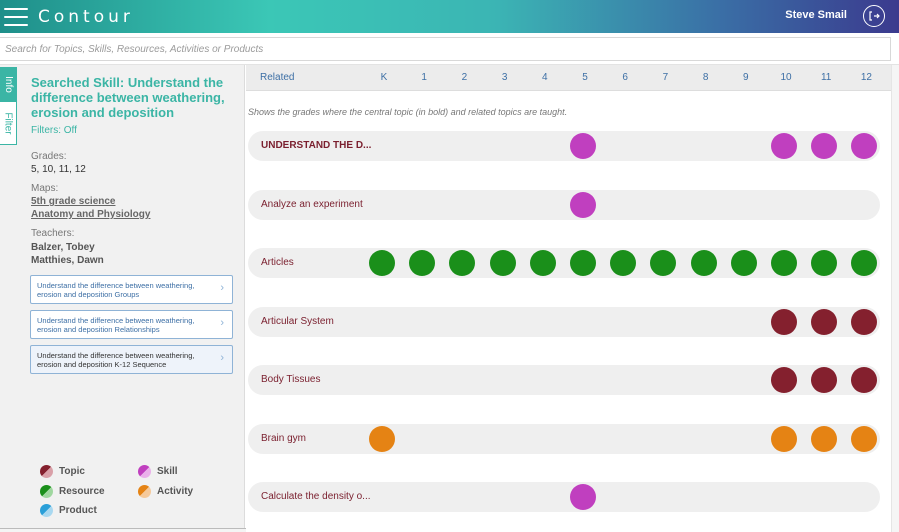 The width and height of the screenshot is (899, 532). What do you see at coordinates (504, 77) in the screenshot?
I see `grade-column-header: 3` at bounding box center [504, 77].